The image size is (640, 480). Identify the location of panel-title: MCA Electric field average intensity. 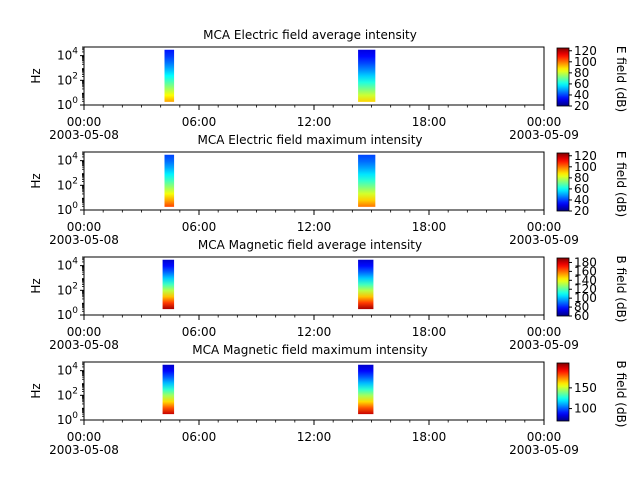
(310, 35).